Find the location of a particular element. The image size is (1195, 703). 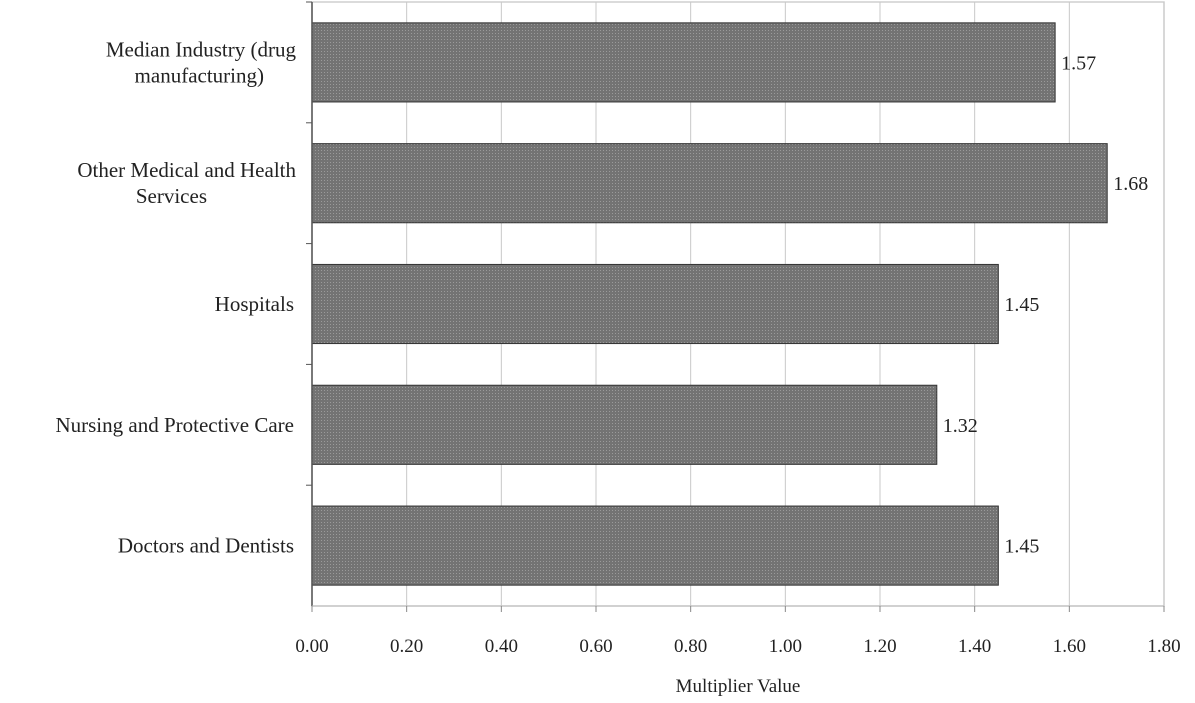

x-tick-label: 0.60 is located at coordinates (595, 646).